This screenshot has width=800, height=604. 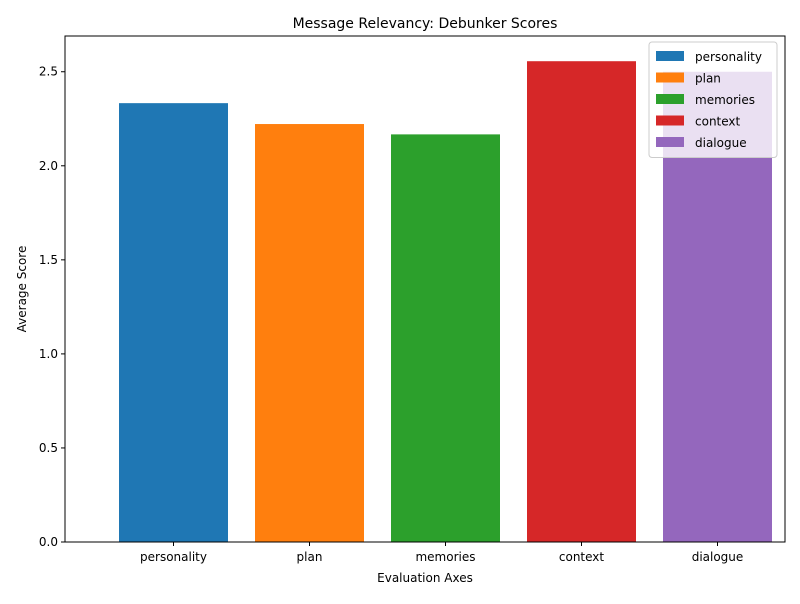 I want to click on y-tick-label: 1.0, so click(x=48, y=354).